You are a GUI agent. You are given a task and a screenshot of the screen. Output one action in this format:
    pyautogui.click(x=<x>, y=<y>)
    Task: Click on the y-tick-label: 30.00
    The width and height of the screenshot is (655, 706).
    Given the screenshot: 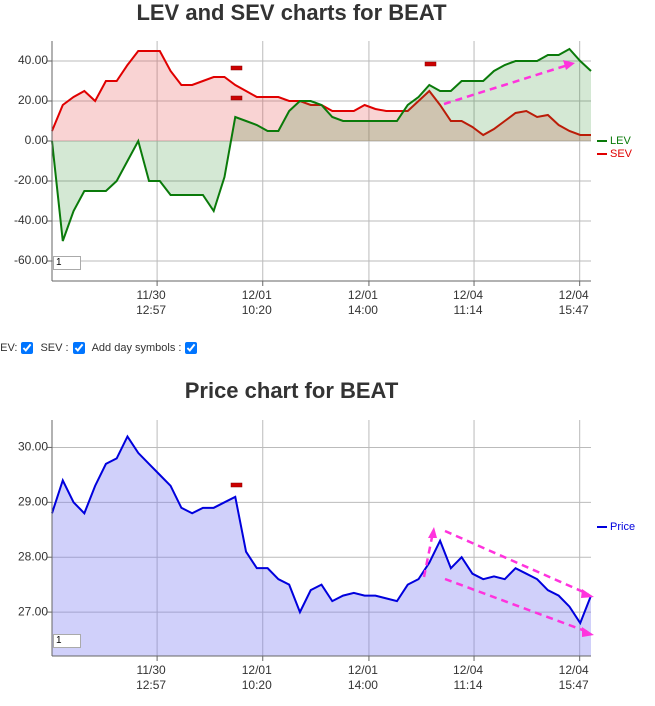 What is the action you would take?
    pyautogui.click(x=33, y=447)
    